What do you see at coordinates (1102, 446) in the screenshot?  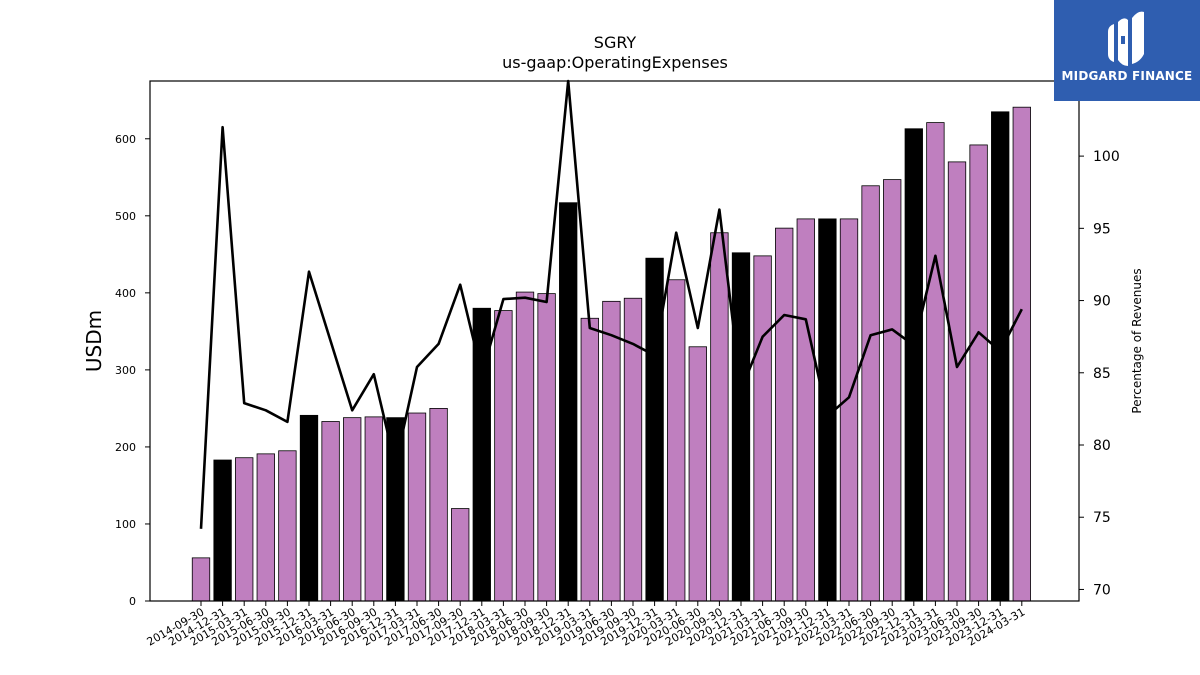 I see `y-right-tick-label: 80` at bounding box center [1102, 446].